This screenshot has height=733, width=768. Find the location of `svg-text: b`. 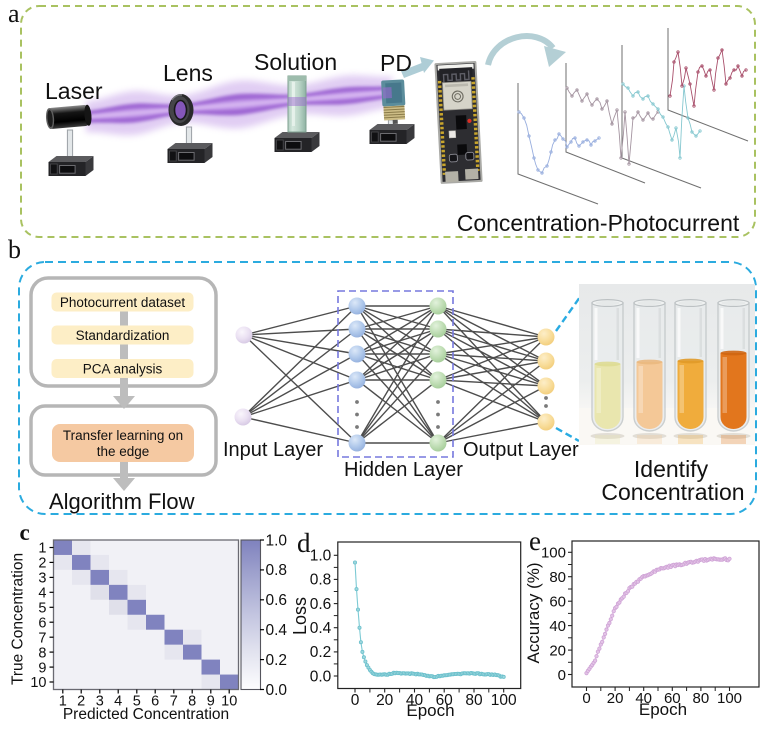

svg-text: b is located at coordinates (14, 249).